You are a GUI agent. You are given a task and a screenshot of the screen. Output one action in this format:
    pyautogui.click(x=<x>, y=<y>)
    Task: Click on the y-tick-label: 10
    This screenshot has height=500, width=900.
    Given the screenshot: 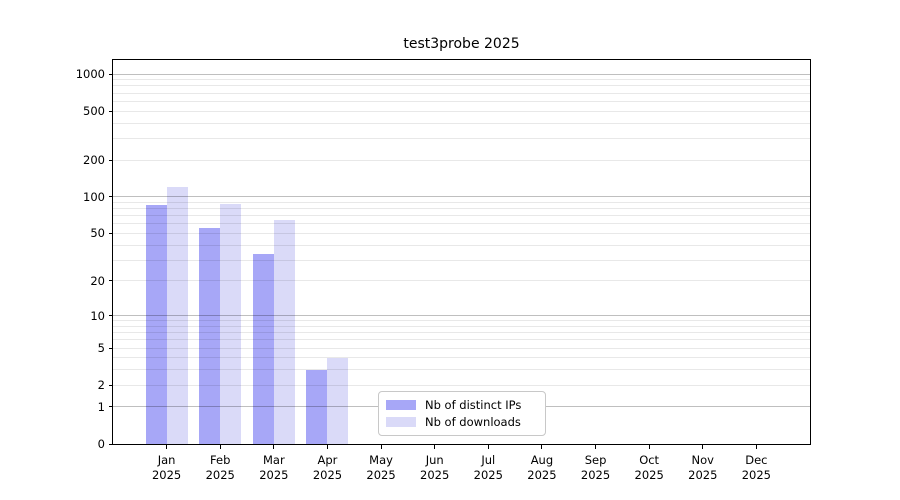 What is the action you would take?
    pyautogui.click(x=97, y=315)
    